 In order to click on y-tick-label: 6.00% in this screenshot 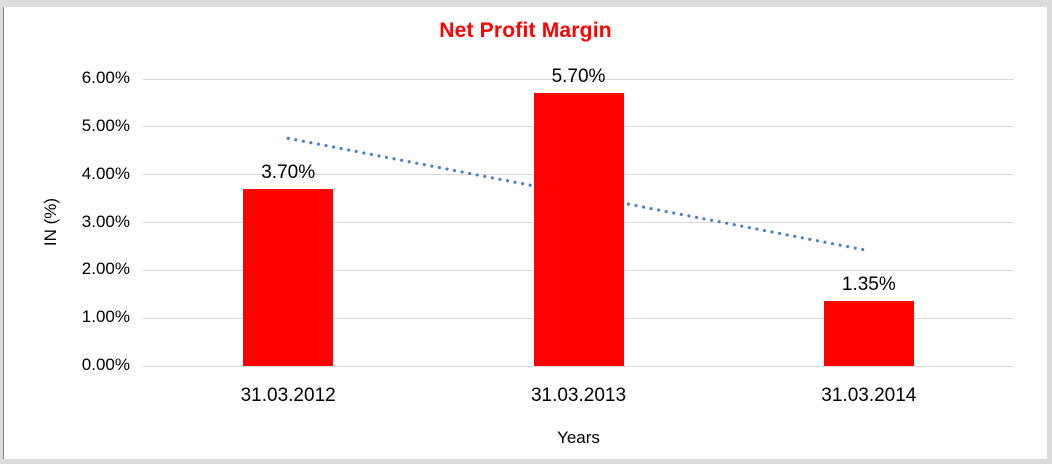, I will do `click(105, 77)`.